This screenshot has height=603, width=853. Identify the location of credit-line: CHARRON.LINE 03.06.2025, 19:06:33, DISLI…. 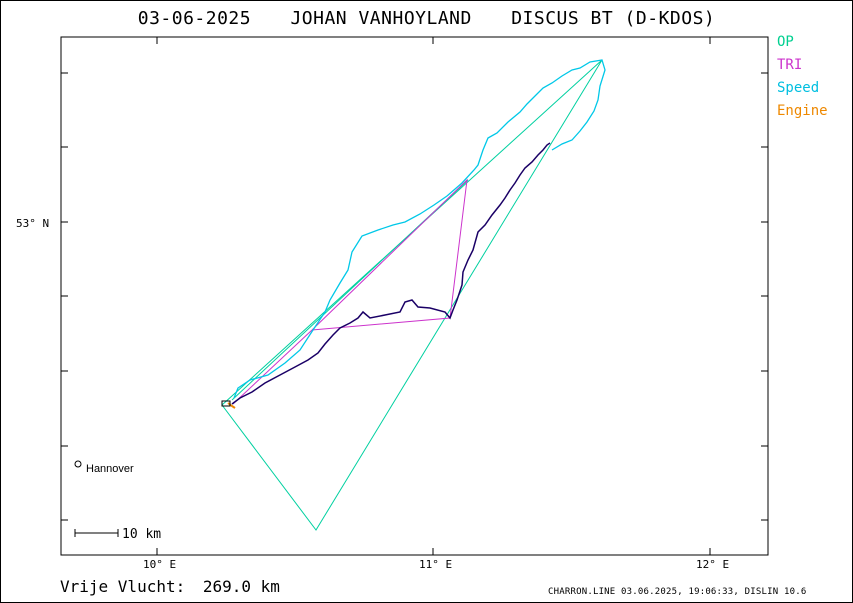
(677, 592).